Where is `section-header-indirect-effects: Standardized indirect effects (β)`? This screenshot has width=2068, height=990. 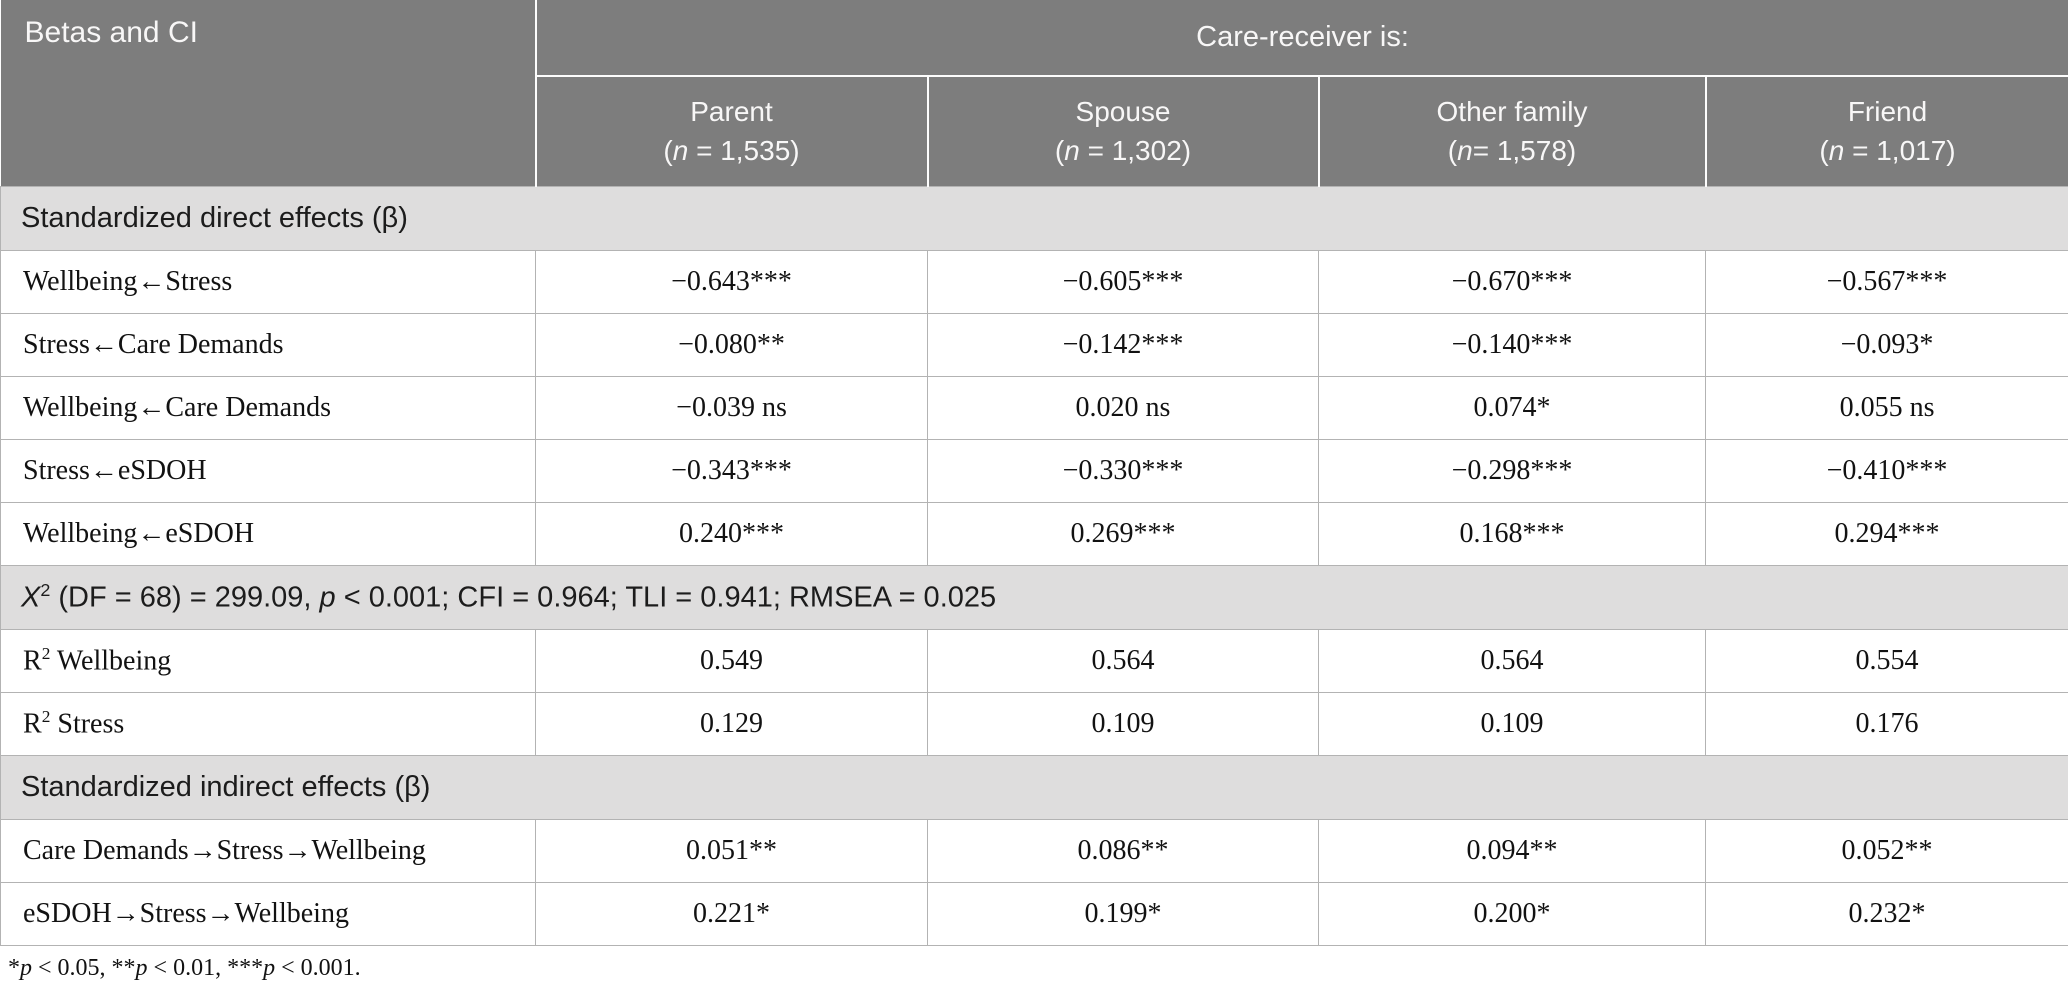 section-header-indirect-effects: Standardized indirect effects (β) is located at coordinates (1034, 787).